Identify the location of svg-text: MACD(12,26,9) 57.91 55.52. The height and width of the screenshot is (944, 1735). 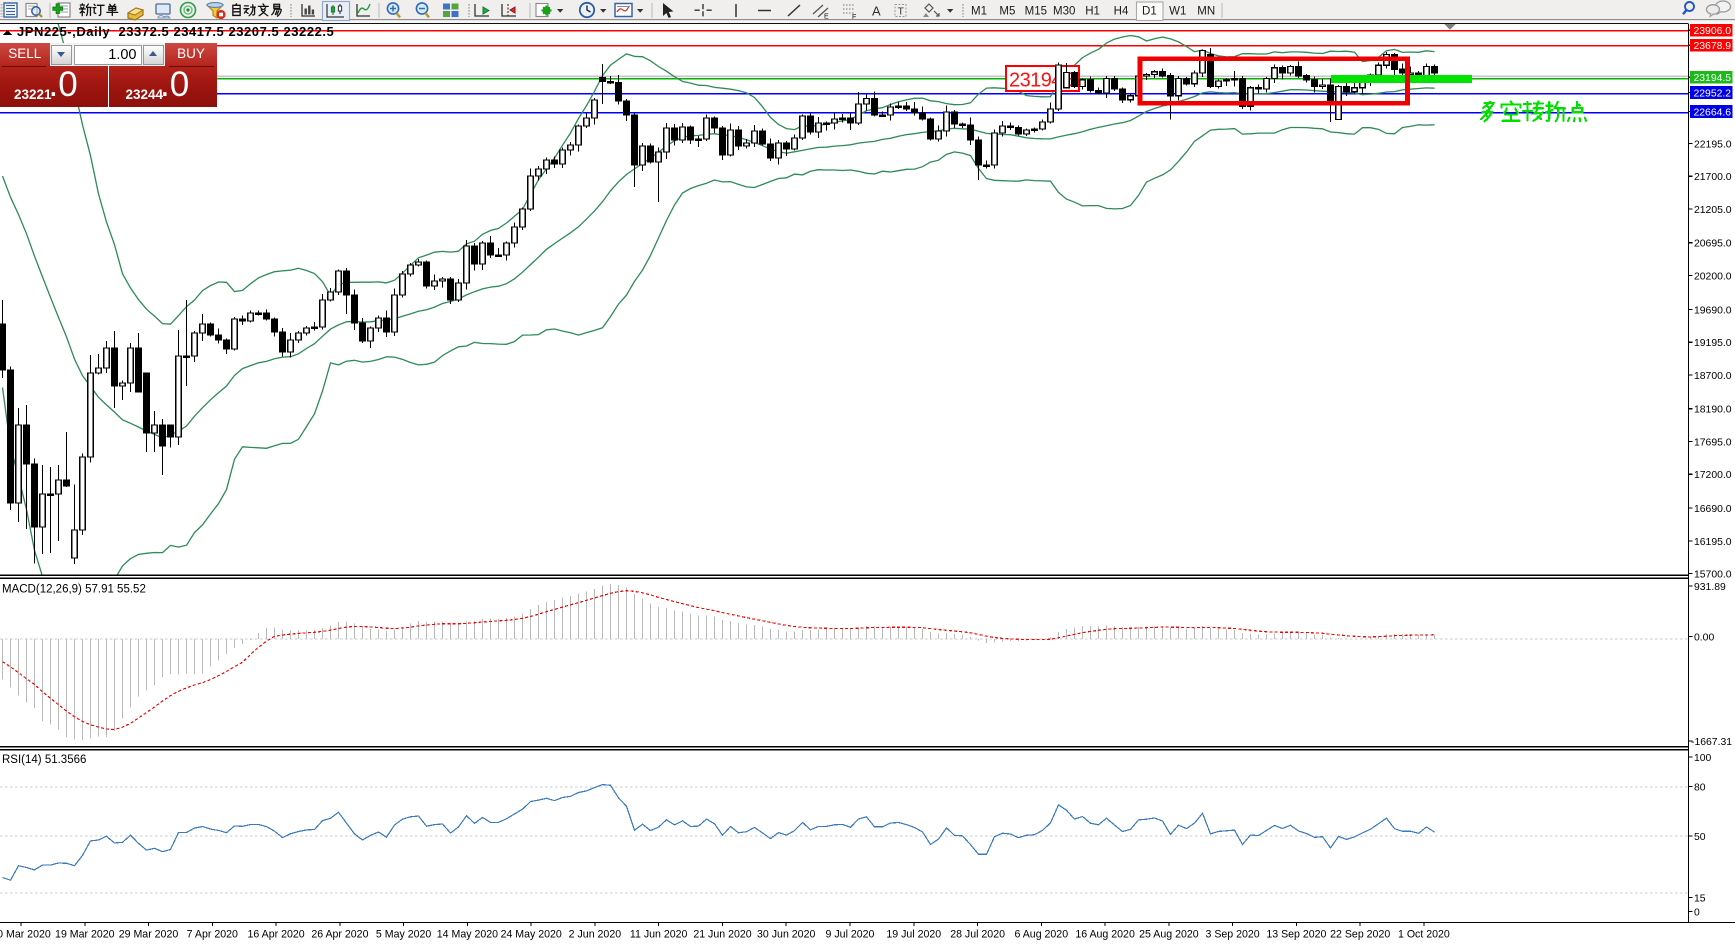
(74, 590).